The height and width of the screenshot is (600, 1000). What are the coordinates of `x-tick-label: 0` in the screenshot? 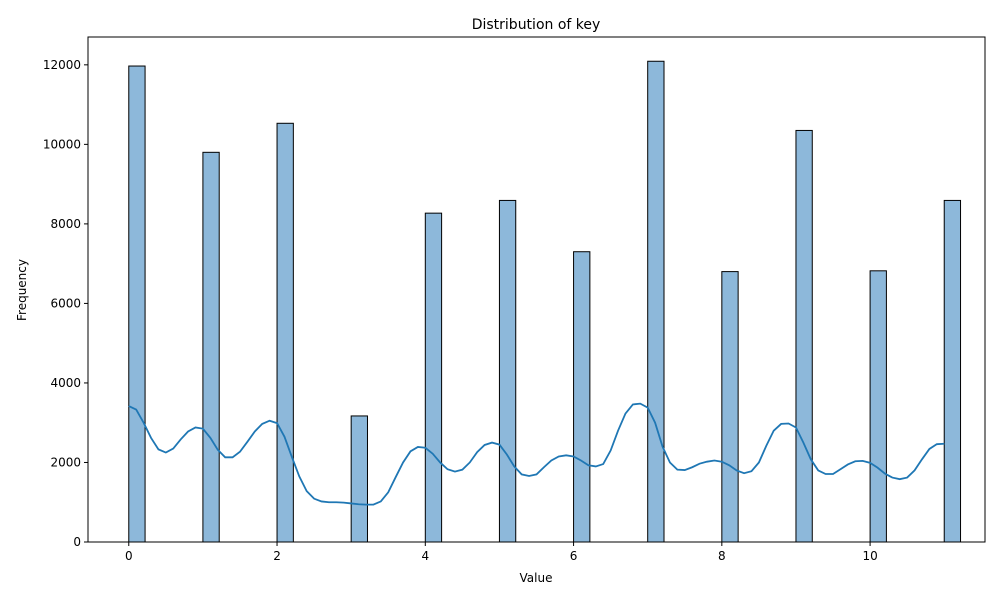 It's located at (129, 556).